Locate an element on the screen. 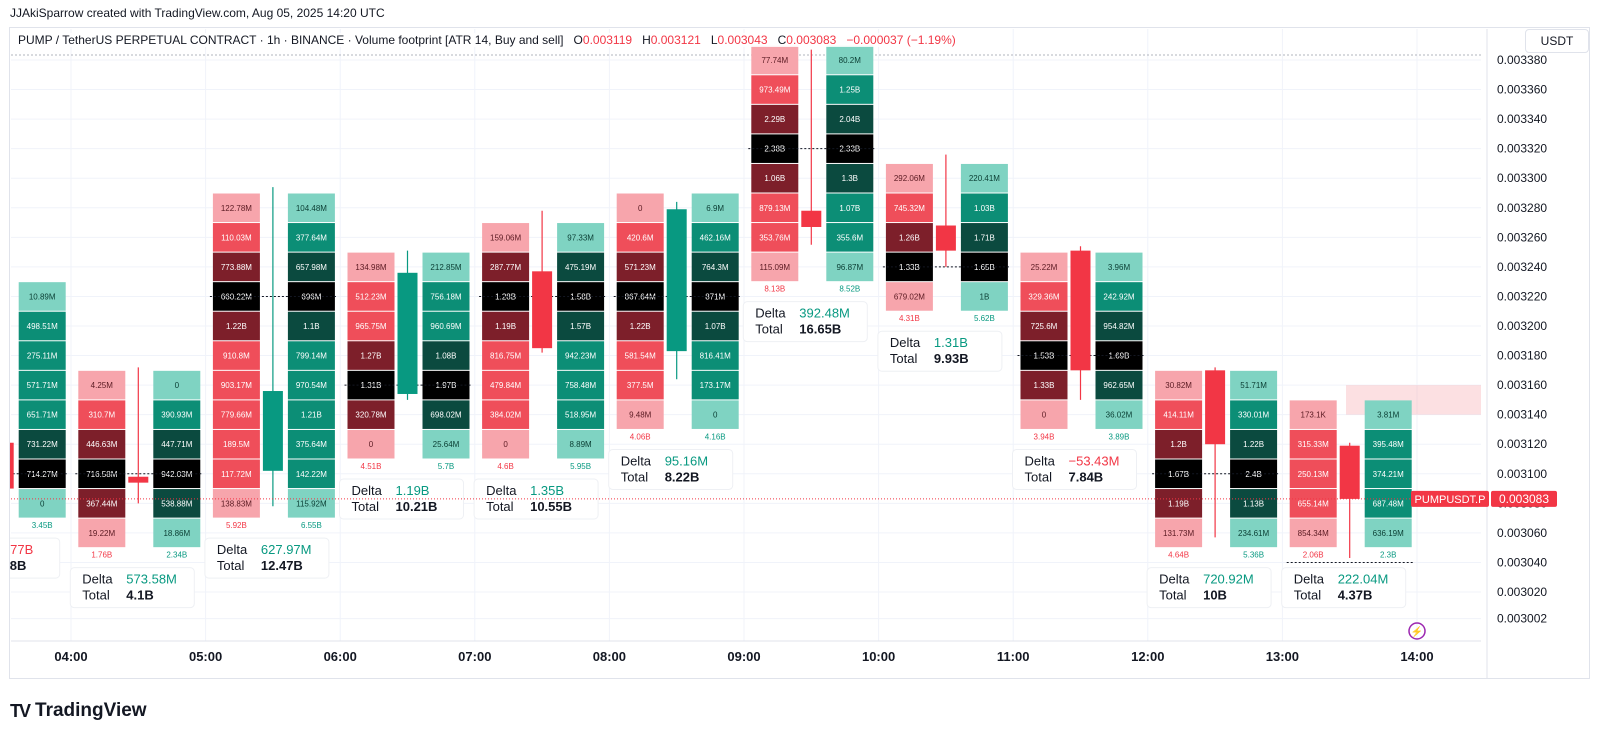 The width and height of the screenshot is (1600, 737). sell-volume-label: 446.63M is located at coordinates (101, 444).